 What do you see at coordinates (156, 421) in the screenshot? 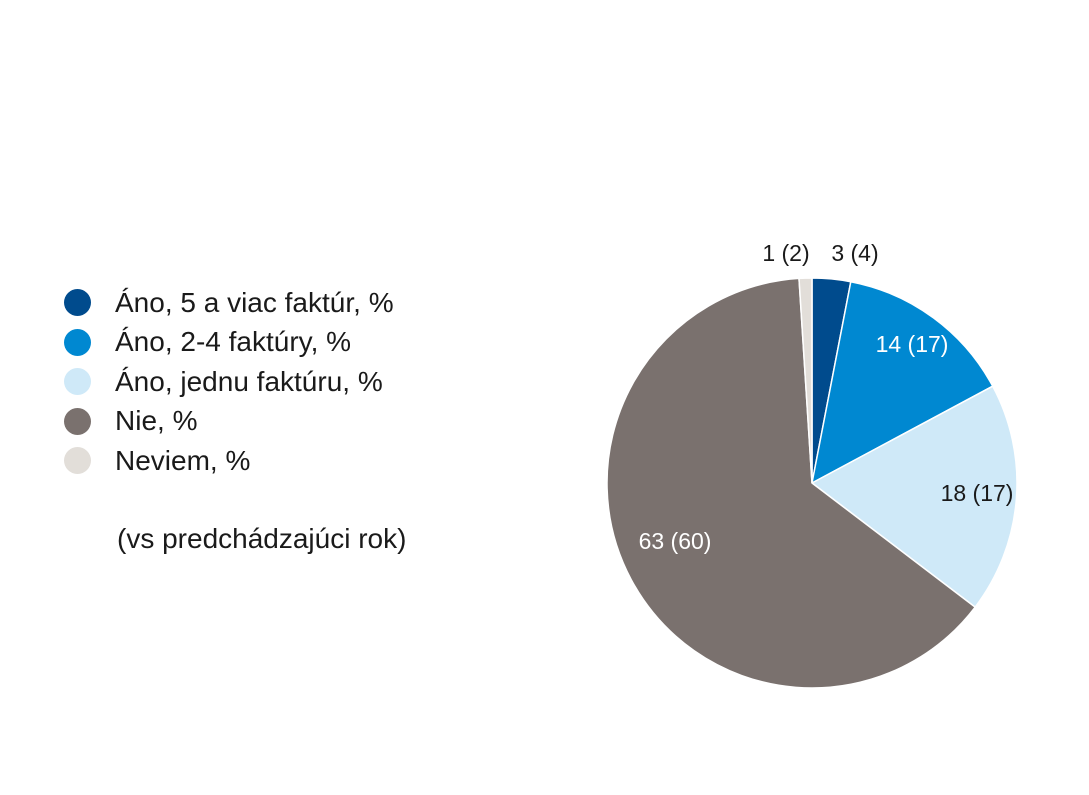
I see `legend-label: Nie, %` at bounding box center [156, 421].